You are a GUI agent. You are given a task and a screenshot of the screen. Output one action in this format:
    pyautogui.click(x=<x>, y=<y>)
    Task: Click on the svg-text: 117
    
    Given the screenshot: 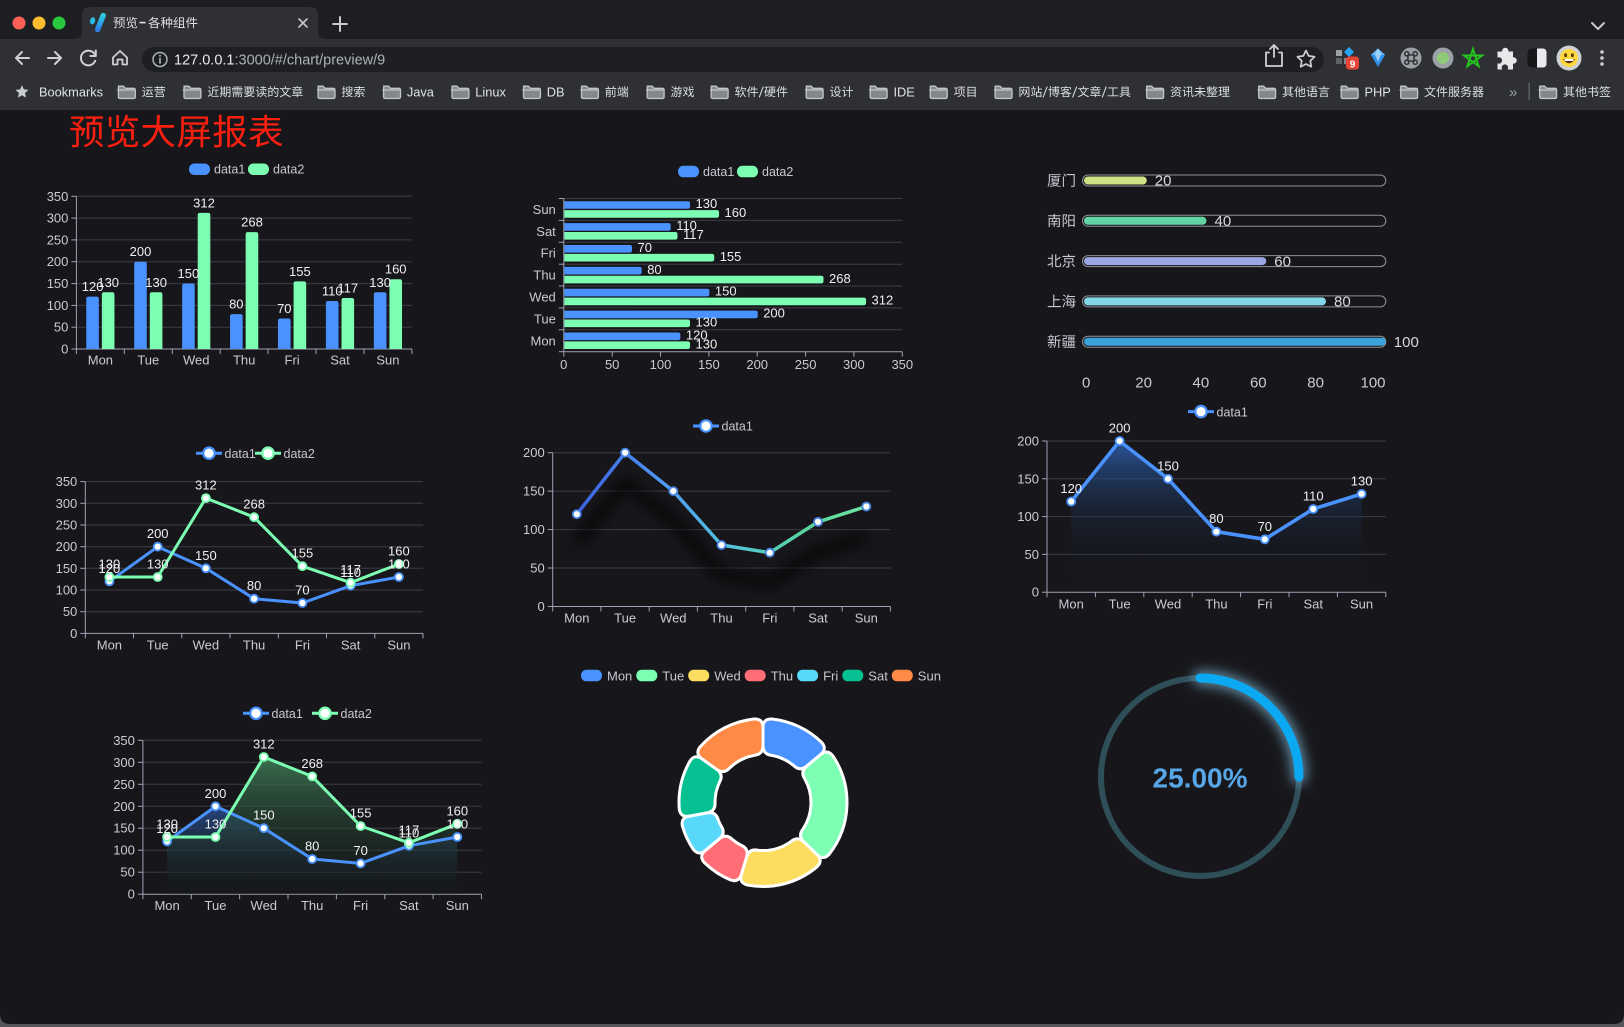 What is the action you would take?
    pyautogui.click(x=409, y=829)
    